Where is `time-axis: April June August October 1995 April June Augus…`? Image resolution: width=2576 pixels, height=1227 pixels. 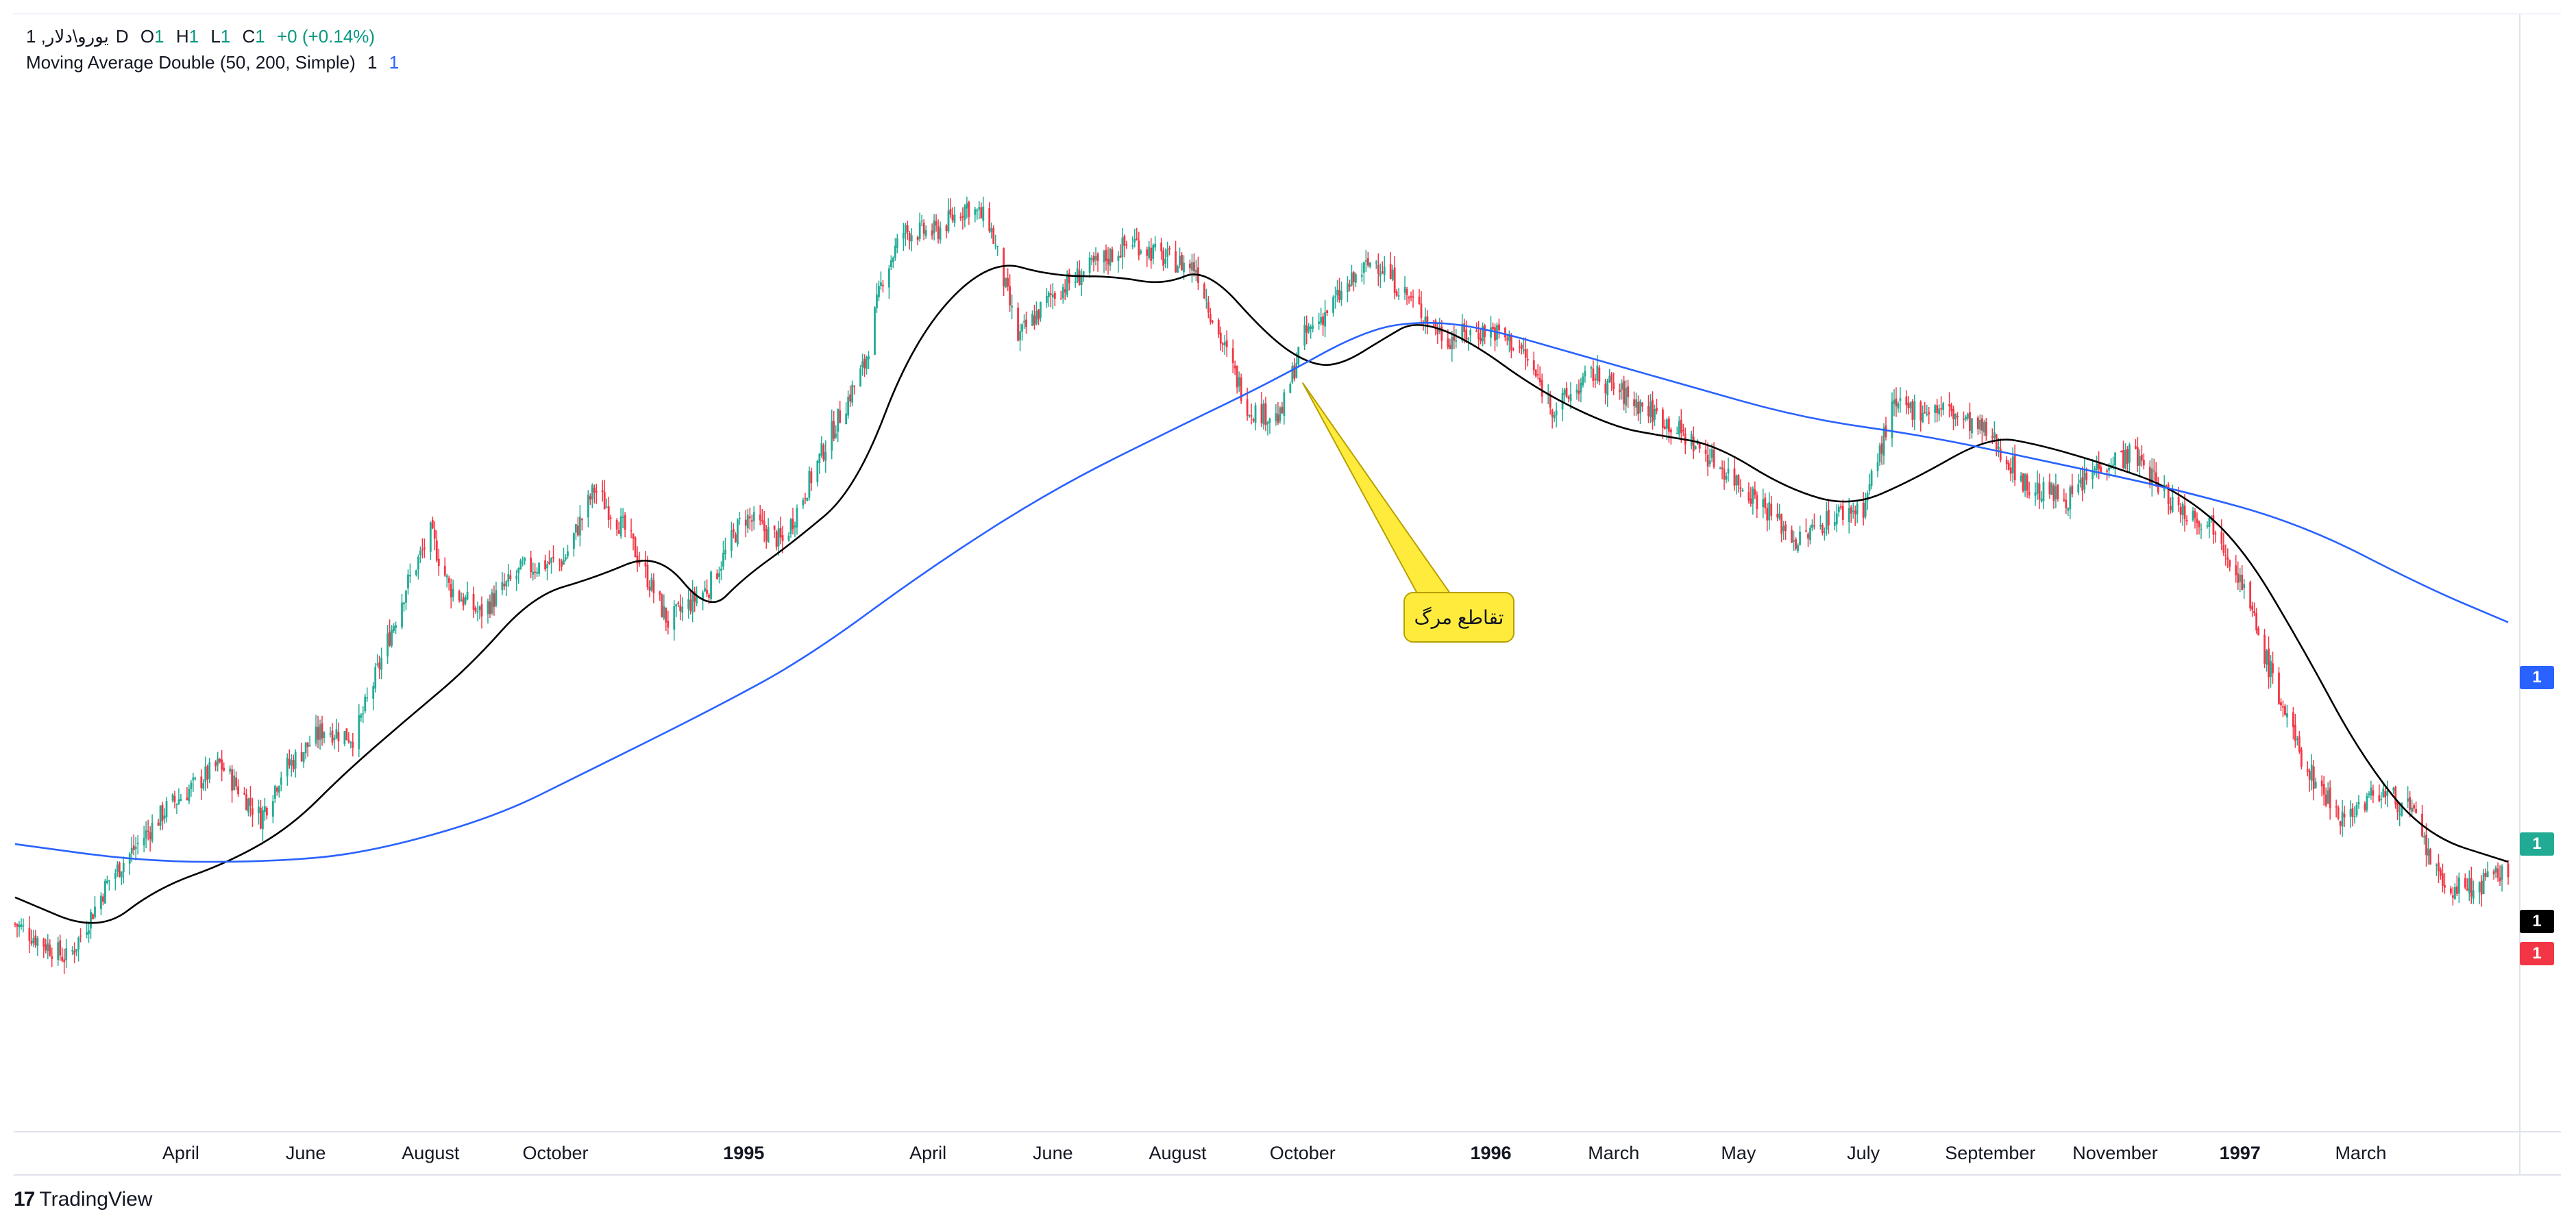
time-axis: April June August October 1995 April June Augus… is located at coordinates (1275, 1153).